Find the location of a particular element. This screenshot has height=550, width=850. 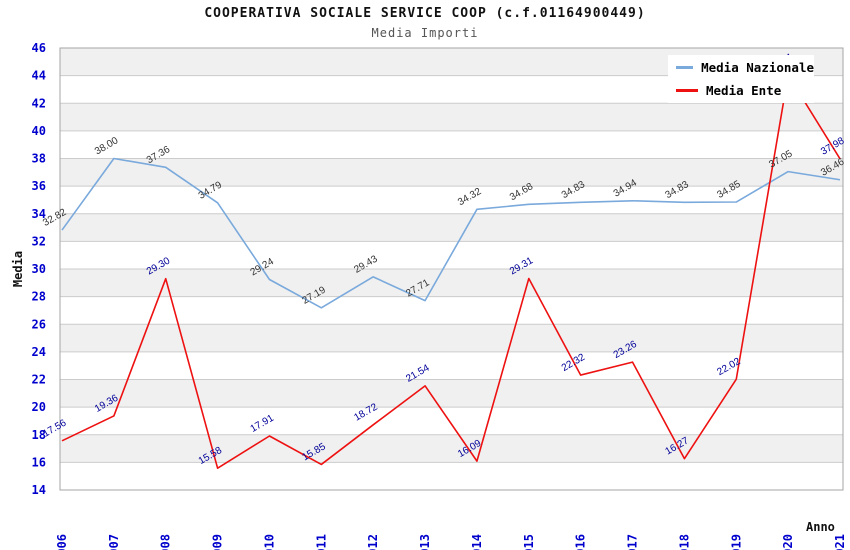

legend-label-nazionale: Media Nazionale is located at coordinates (757, 67).